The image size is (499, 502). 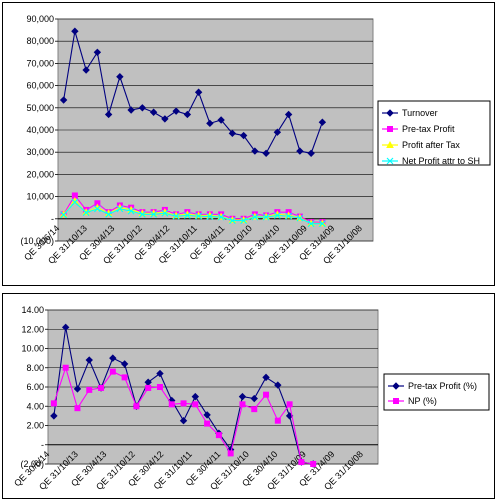 I want to click on legend-label: NP (%), so click(x=422, y=401).